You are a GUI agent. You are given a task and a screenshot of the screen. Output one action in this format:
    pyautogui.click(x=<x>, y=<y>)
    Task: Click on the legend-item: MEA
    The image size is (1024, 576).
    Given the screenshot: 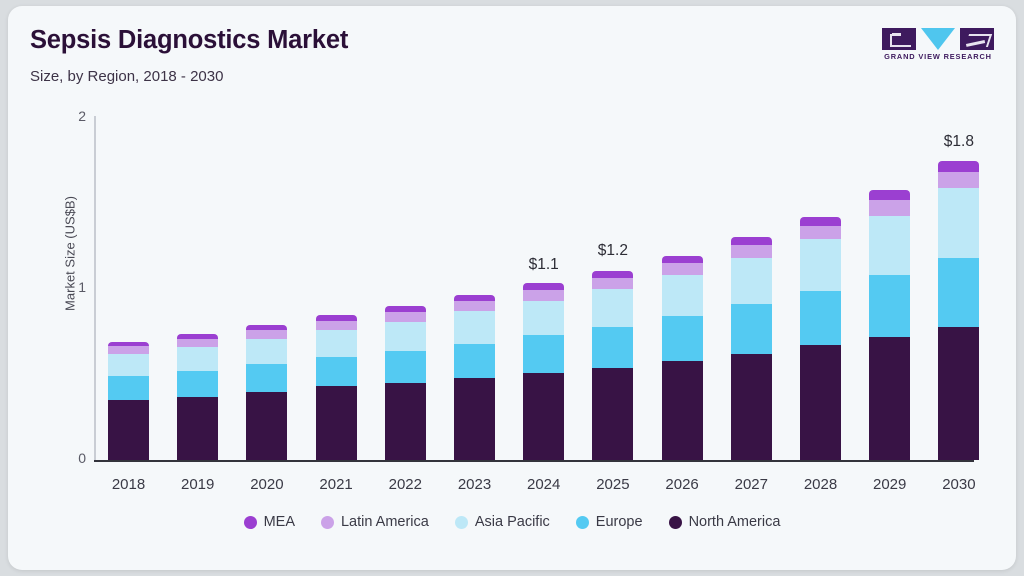 What is the action you would take?
    pyautogui.click(x=269, y=522)
    